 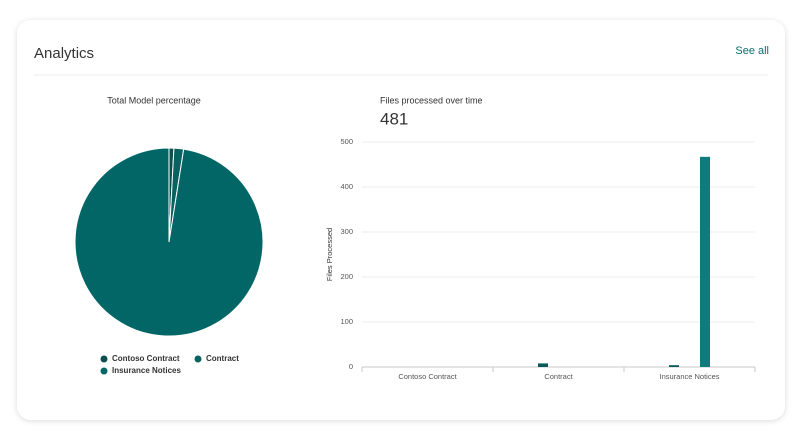 I want to click on legend-label: Insurance Notices, so click(x=146, y=370).